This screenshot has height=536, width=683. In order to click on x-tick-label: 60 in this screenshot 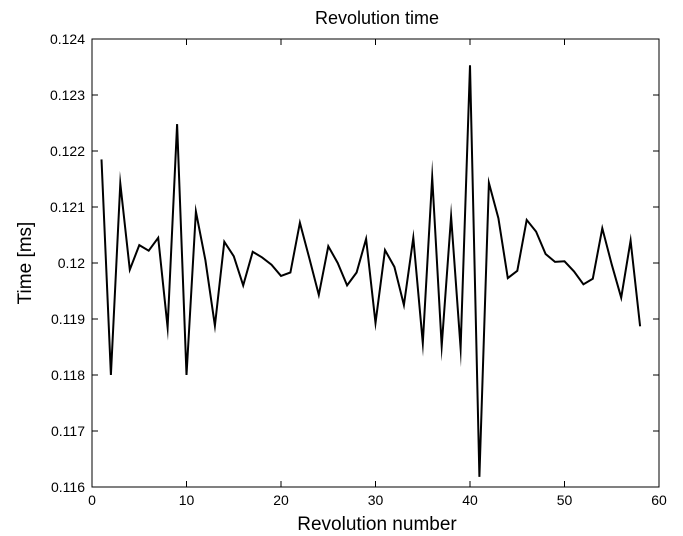, I will do `click(659, 500)`.